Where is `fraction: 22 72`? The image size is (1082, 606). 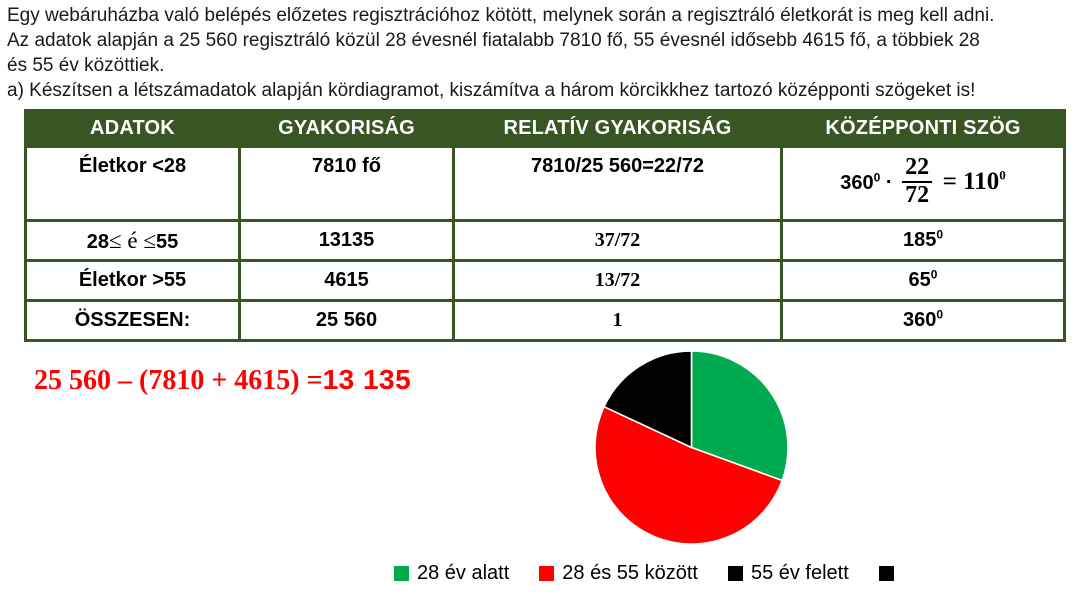 fraction: 22 72 is located at coordinates (917, 181).